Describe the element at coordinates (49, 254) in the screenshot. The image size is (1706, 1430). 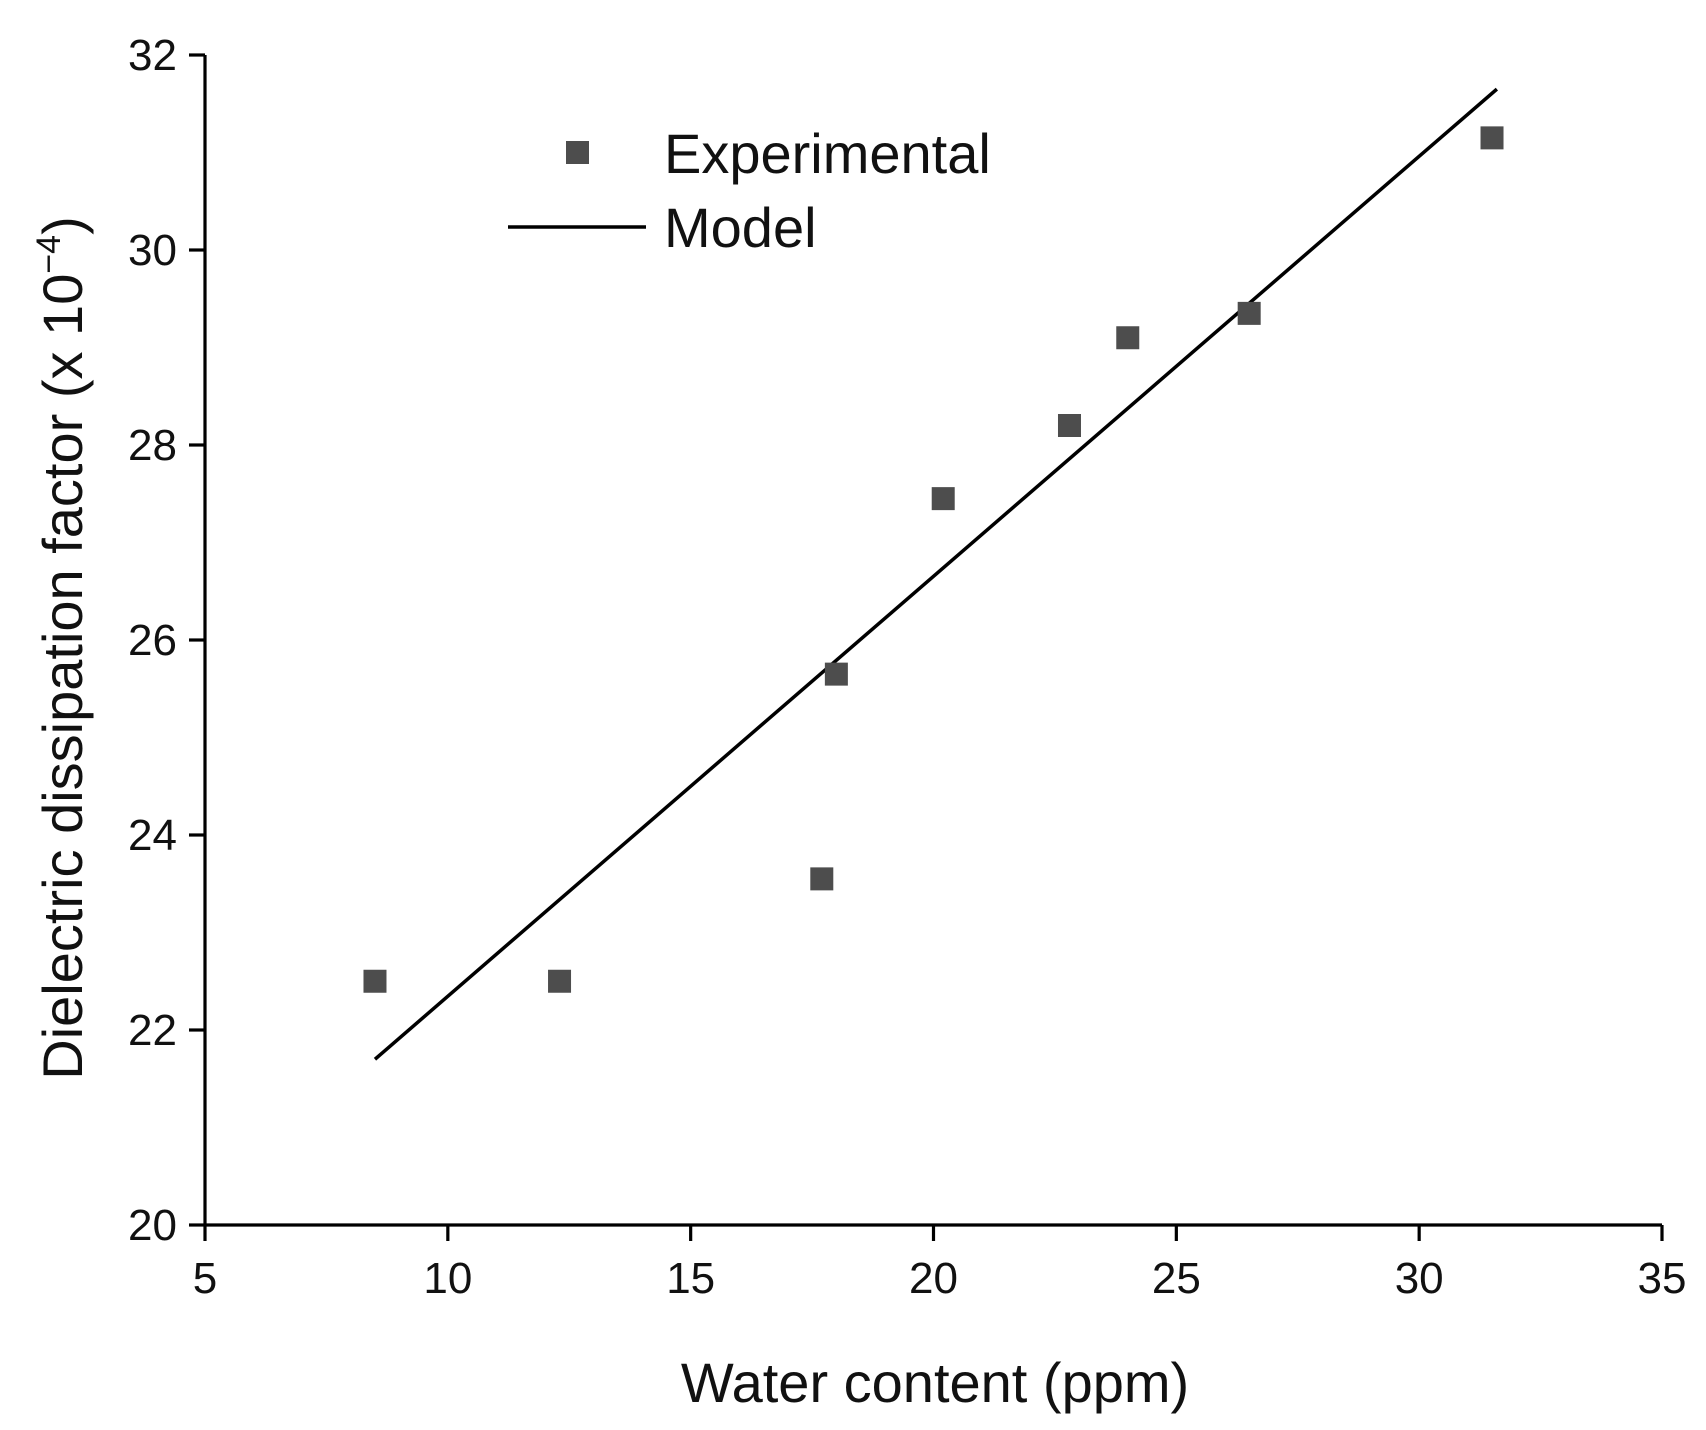
I see `y-axis-title-exponent: −4` at that location.